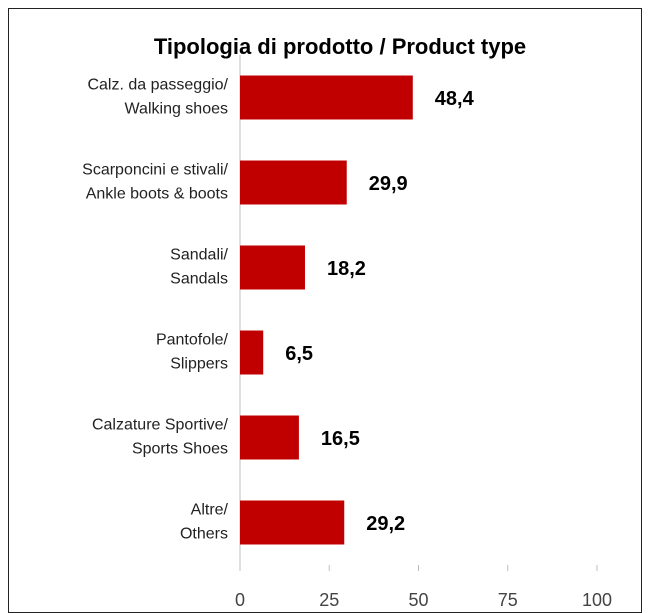 Image resolution: width=650 pixels, height=613 pixels. Describe the element at coordinates (199, 255) in the screenshot. I see `y-tick-label: Sandali/` at that location.